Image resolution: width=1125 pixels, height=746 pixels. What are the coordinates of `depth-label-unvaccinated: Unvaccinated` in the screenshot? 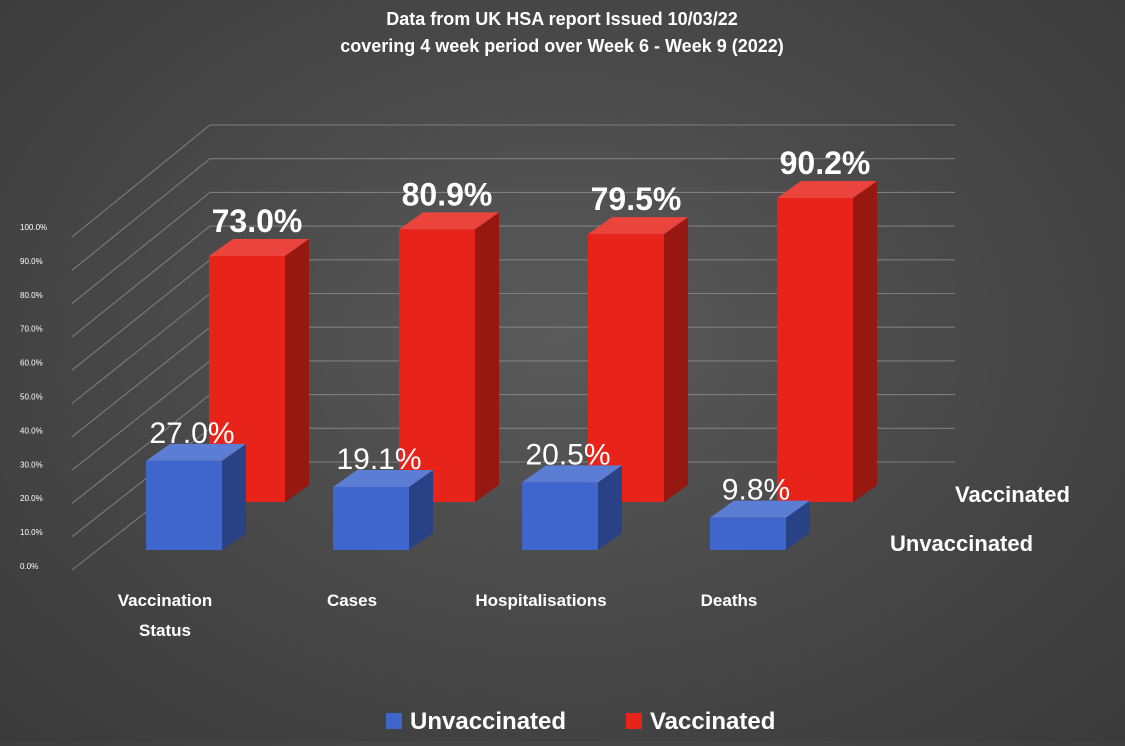 It's located at (961, 543).